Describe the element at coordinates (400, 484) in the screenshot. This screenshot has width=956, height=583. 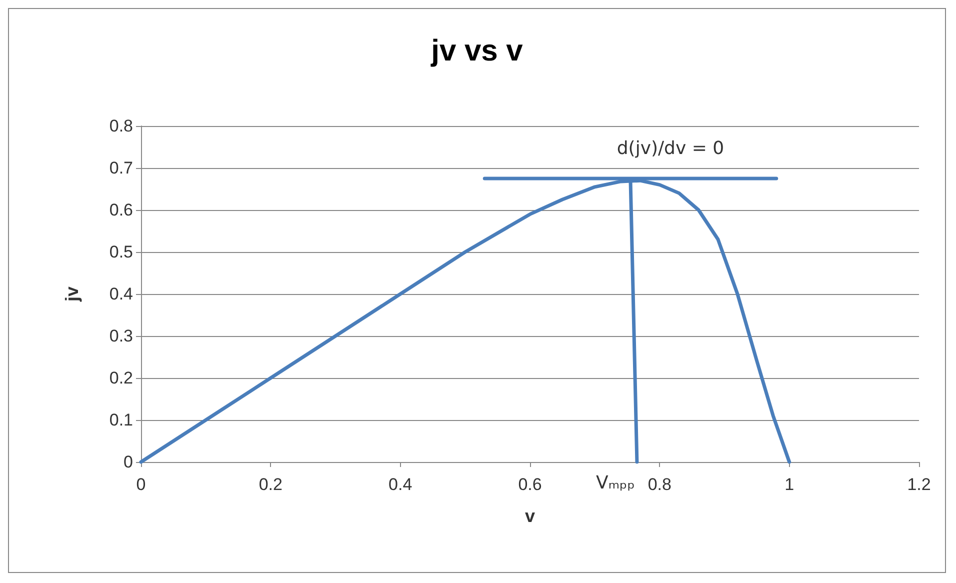
I see `x-tick-label: 0.4` at that location.